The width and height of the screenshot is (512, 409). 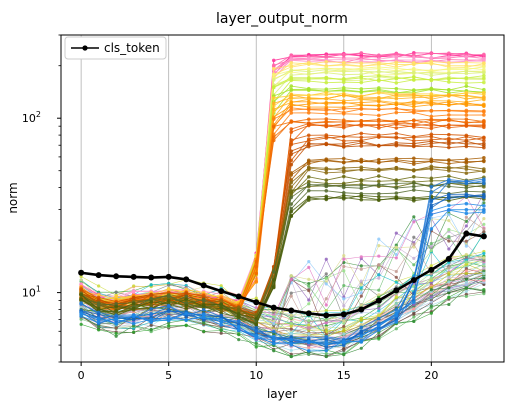 What do you see at coordinates (431, 375) in the screenshot?
I see `x-tick-label: 20` at bounding box center [431, 375].